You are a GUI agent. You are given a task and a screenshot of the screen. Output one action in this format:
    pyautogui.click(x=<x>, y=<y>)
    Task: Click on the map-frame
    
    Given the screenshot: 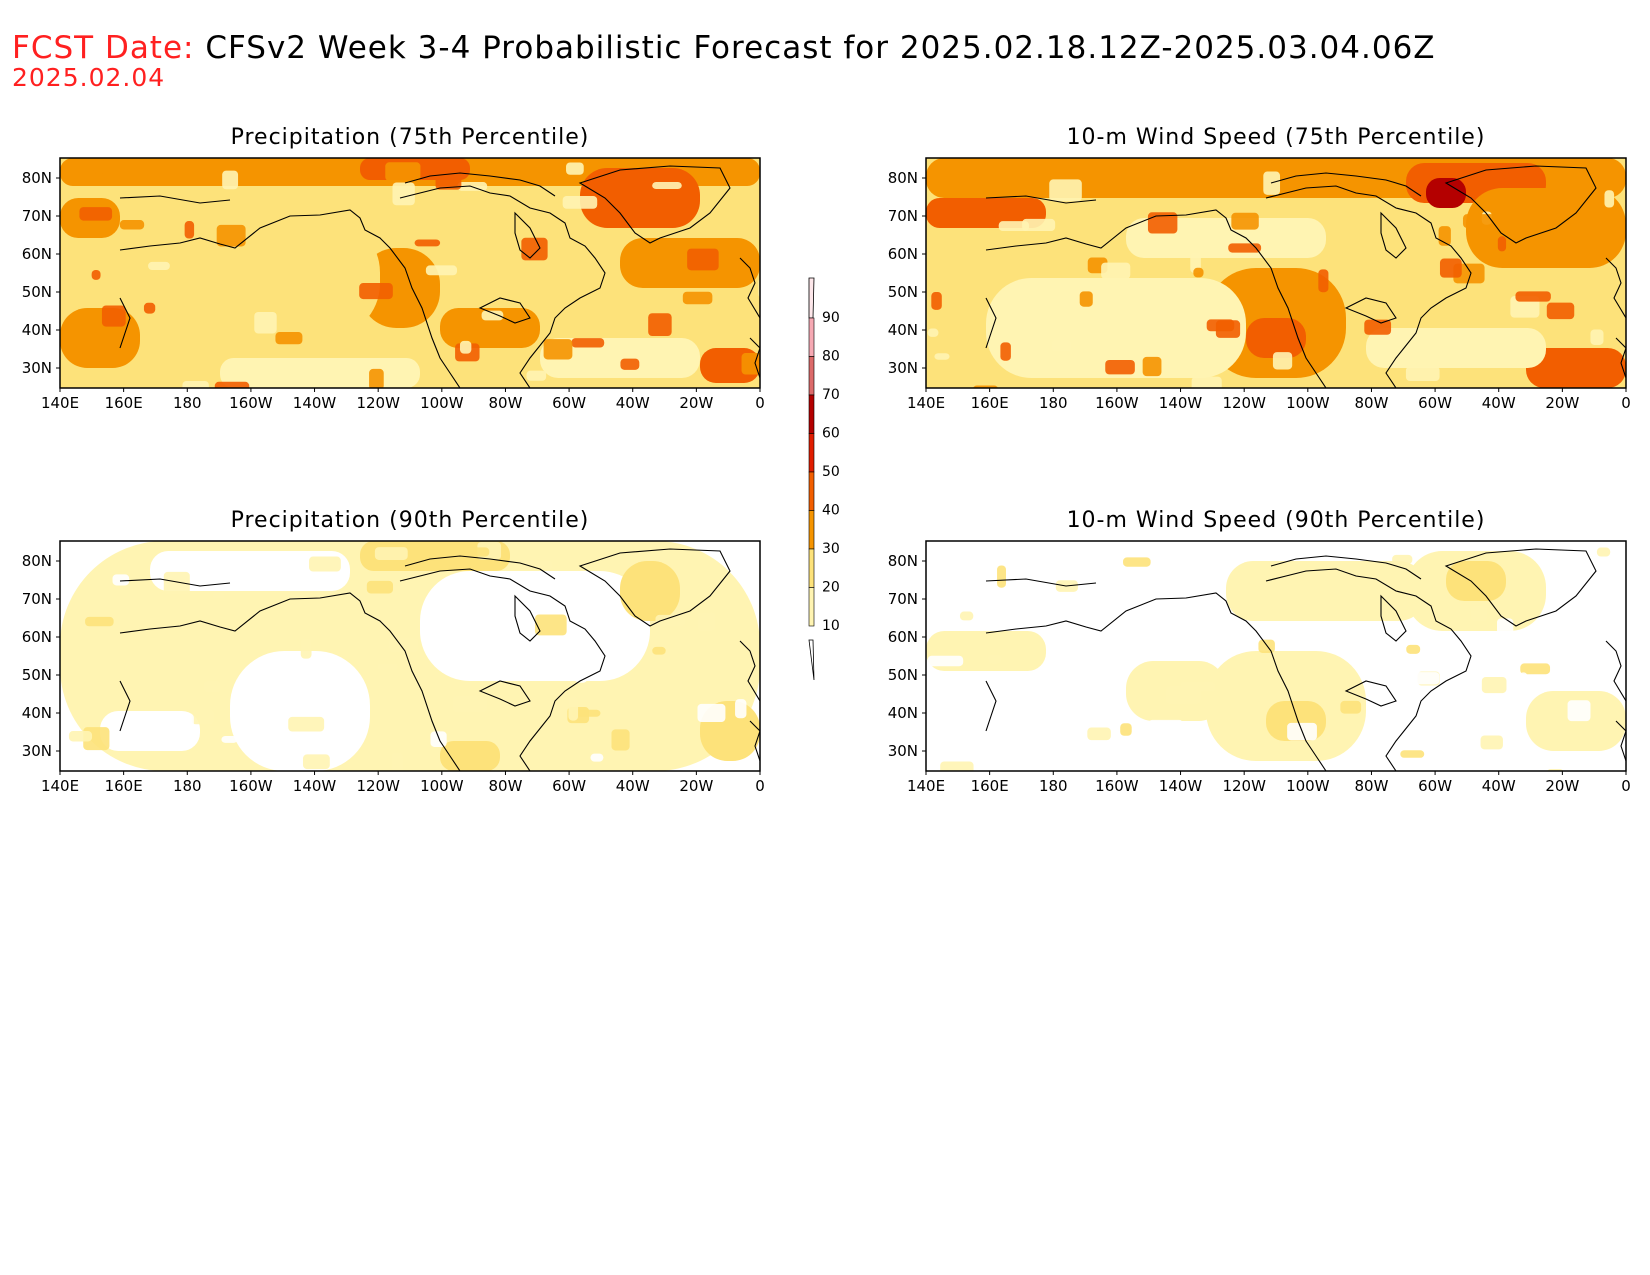 What is the action you would take?
    pyautogui.click(x=410, y=273)
    